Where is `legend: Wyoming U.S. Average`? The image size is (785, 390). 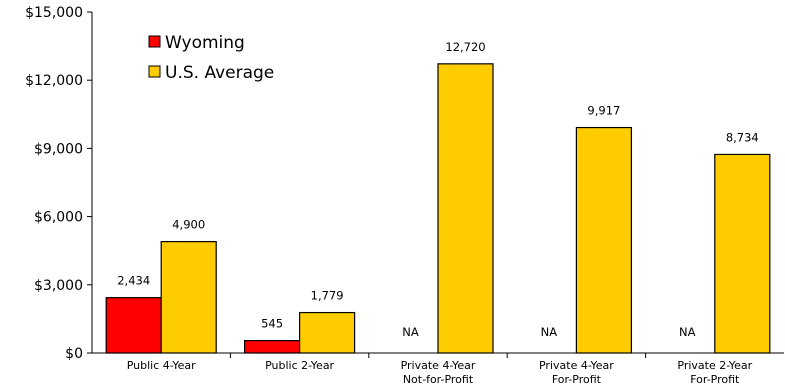
legend: Wyoming U.S. Average is located at coordinates (211, 58).